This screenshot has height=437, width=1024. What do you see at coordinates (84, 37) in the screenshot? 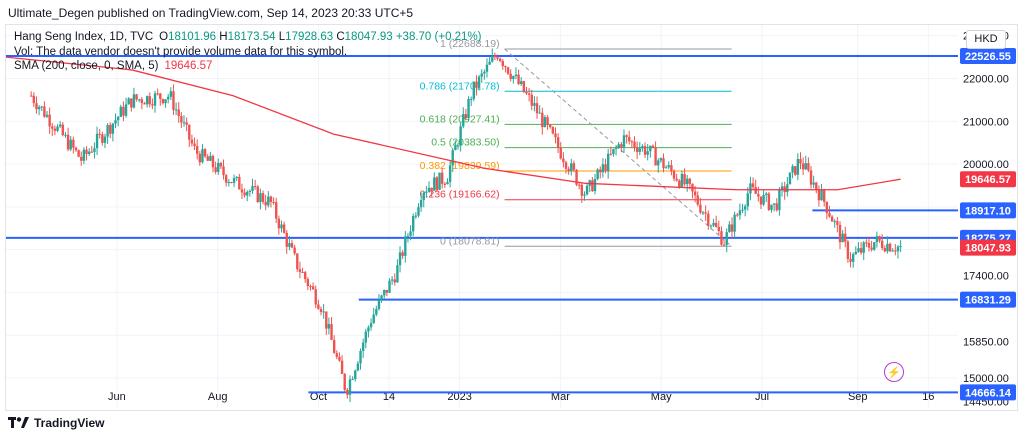
I see `symbol-title: Hang Seng Index, 1D, TVC` at bounding box center [84, 37].